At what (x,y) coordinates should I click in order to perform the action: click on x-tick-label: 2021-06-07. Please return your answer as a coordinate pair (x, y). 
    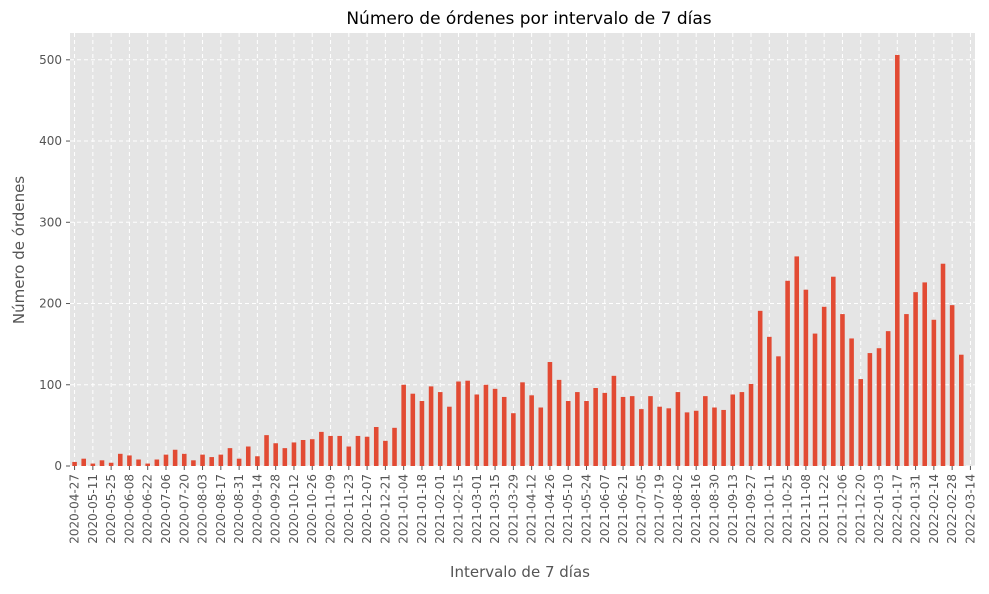
    Looking at the image, I should click on (605, 509).